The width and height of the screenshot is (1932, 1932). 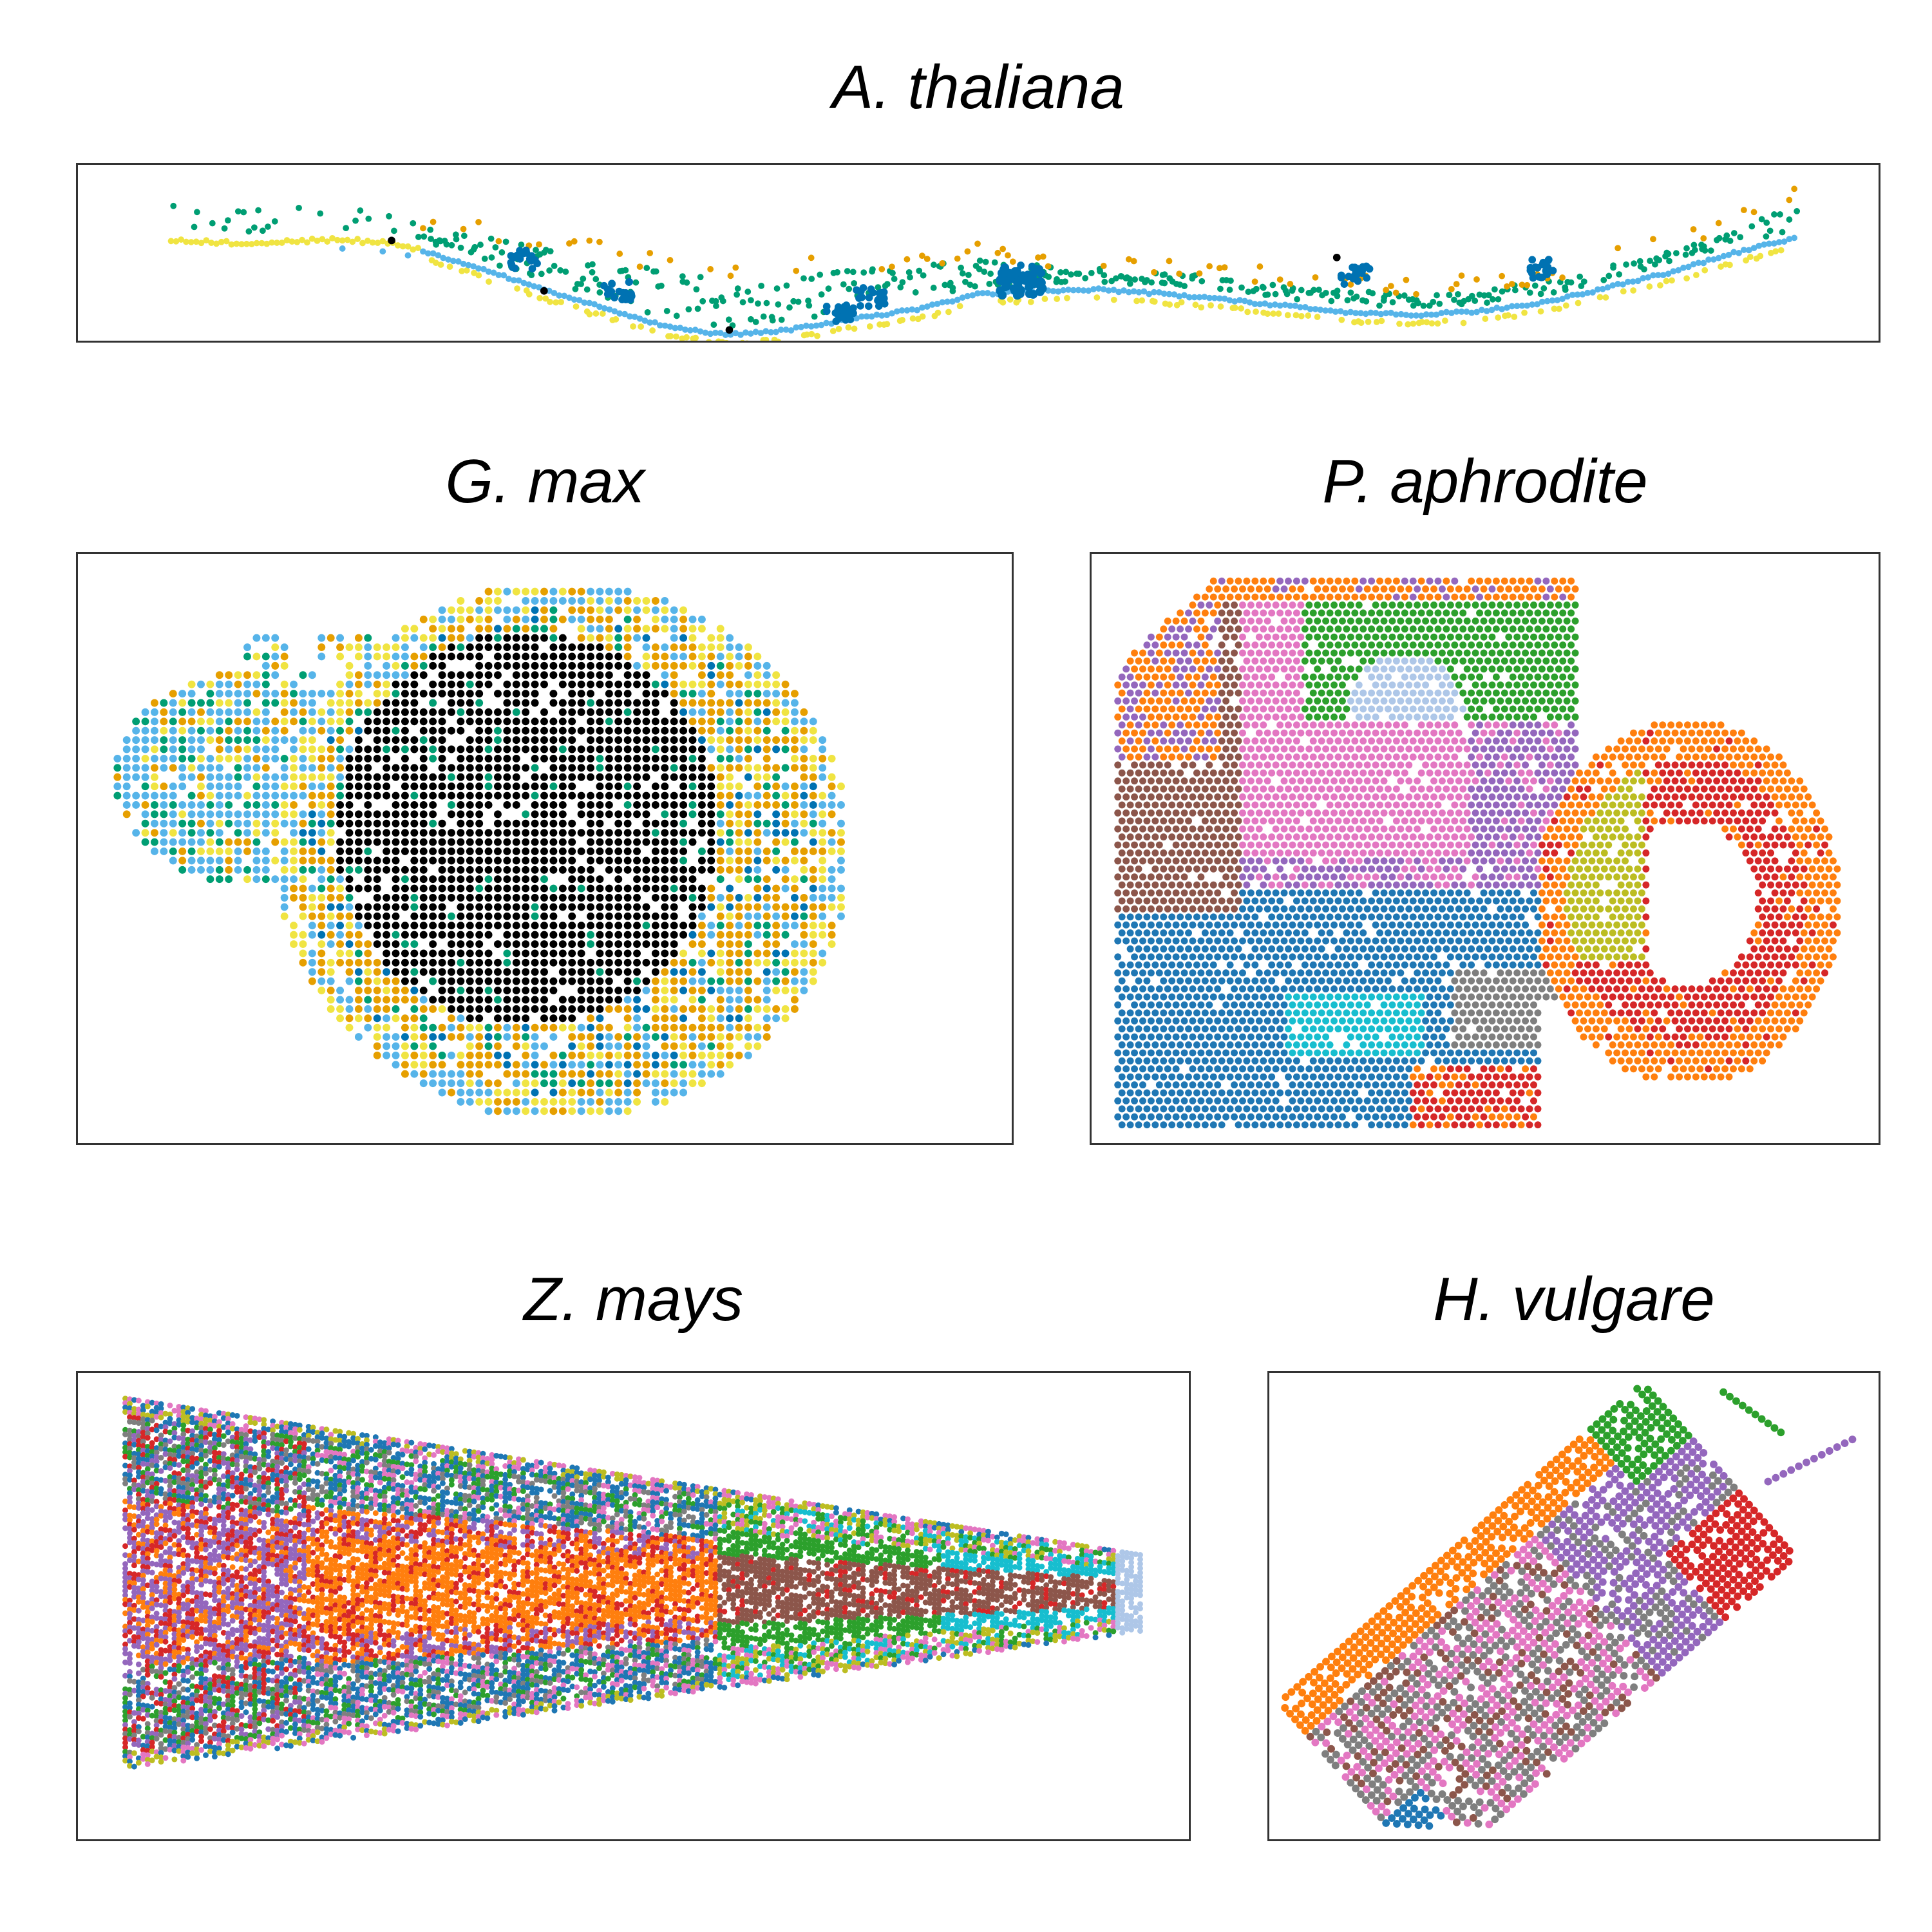 What do you see at coordinates (627, 1065) in the screenshot?
I see `g-max-point-2053` at bounding box center [627, 1065].